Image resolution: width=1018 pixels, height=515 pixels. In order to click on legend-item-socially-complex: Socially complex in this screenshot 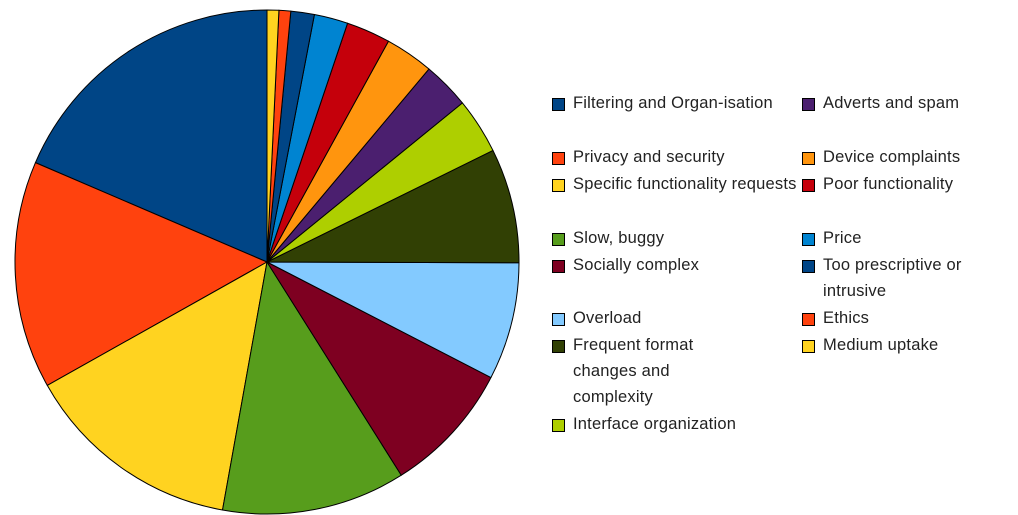, I will do `click(677, 267)`.